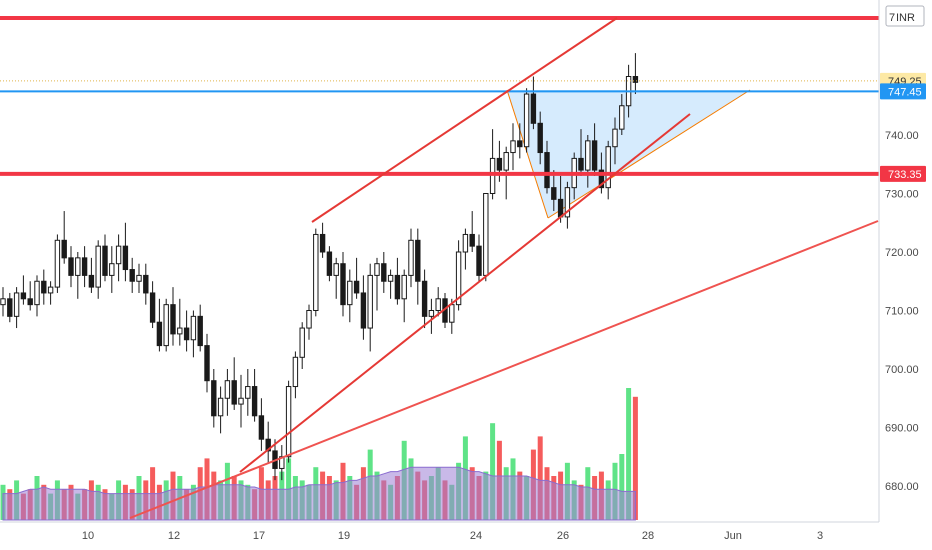 This screenshot has height=550, width=932. Describe the element at coordinates (649, 154) in the screenshot. I see `triangle-edge-right` at that location.